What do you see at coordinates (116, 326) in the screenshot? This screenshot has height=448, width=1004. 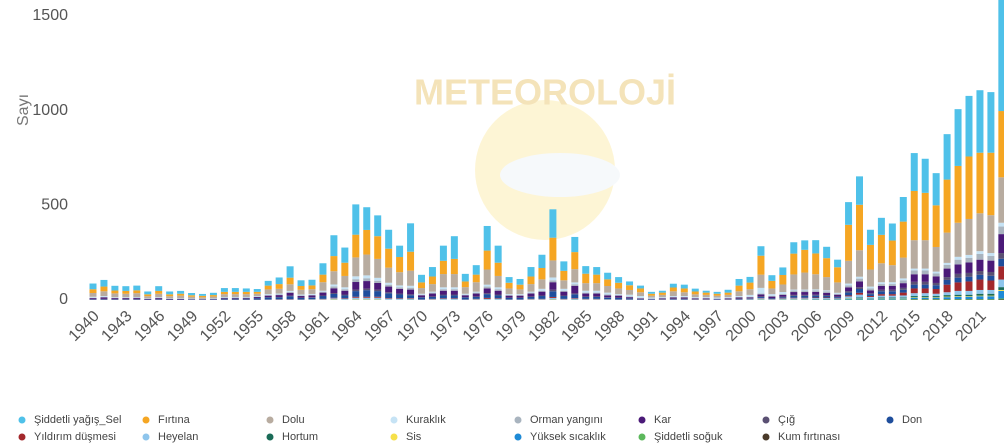 I see `x-tick-label: 1943` at bounding box center [116, 326].